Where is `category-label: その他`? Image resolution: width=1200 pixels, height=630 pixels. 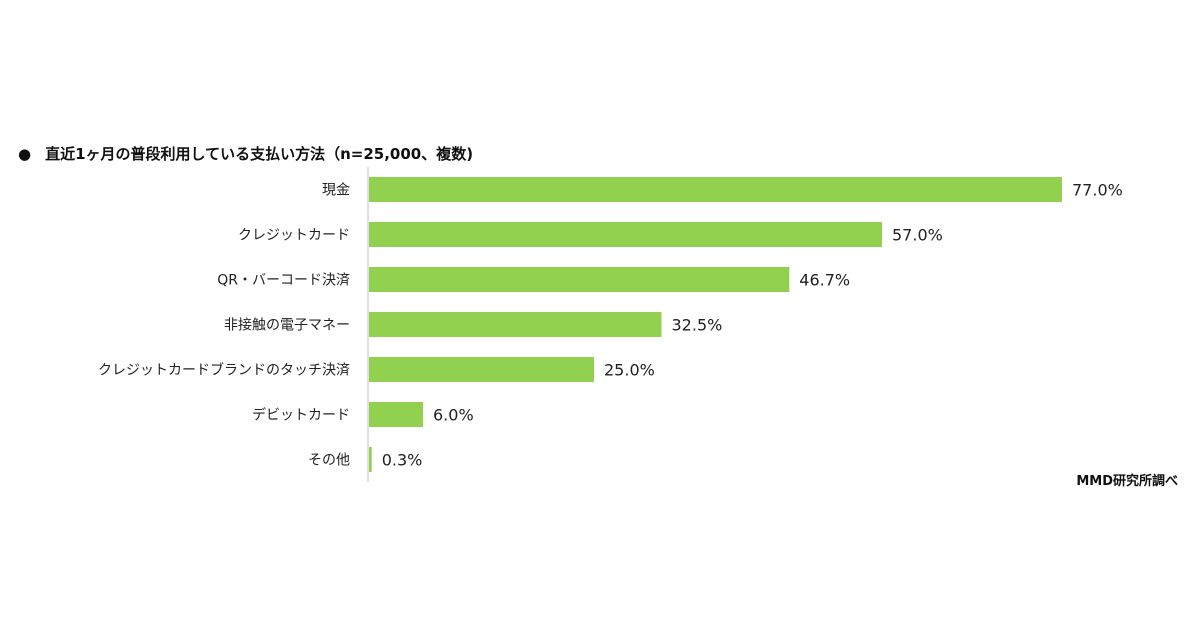 category-label: その他 is located at coordinates (329, 461).